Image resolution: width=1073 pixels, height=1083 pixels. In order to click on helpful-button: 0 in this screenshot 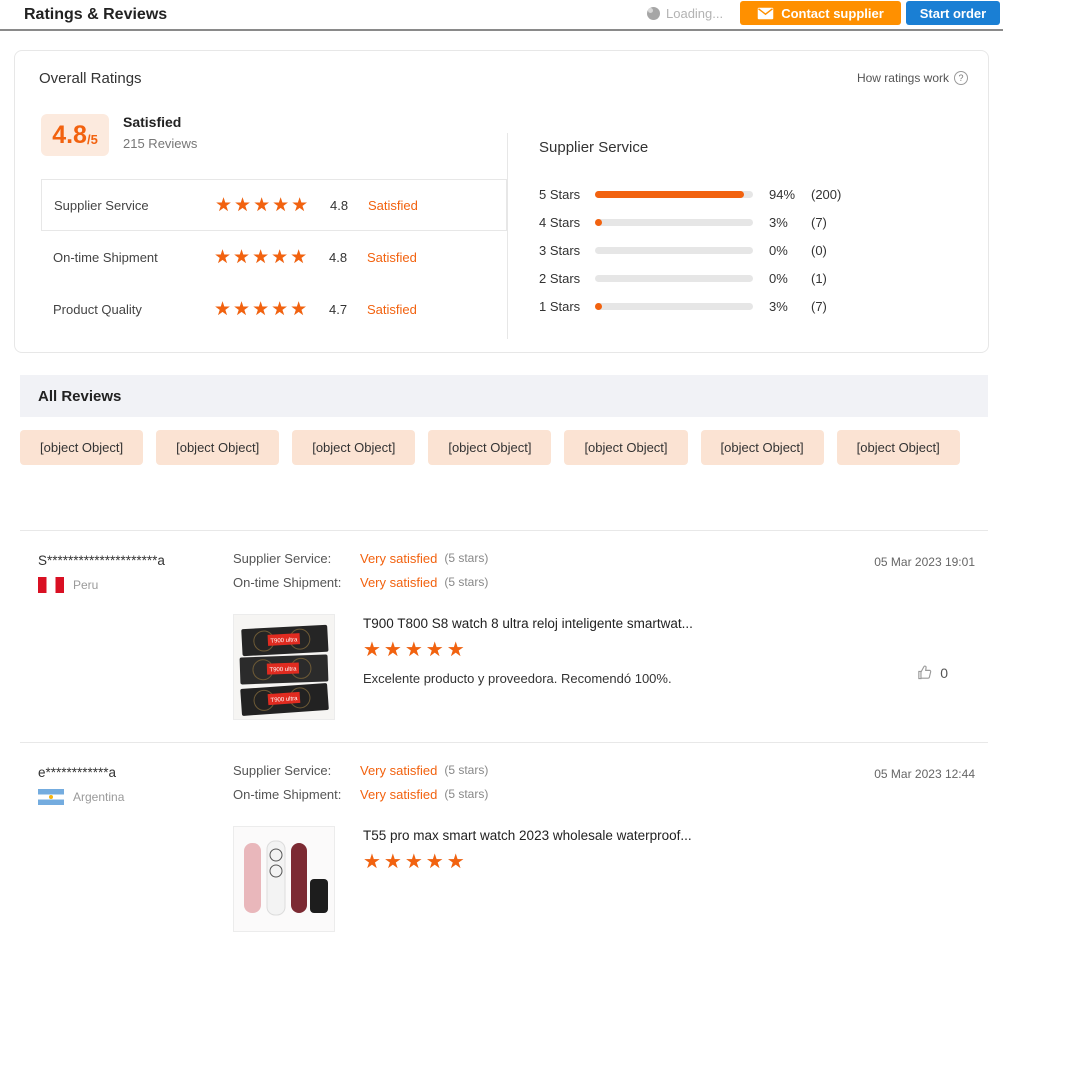, I will do `click(932, 672)`.